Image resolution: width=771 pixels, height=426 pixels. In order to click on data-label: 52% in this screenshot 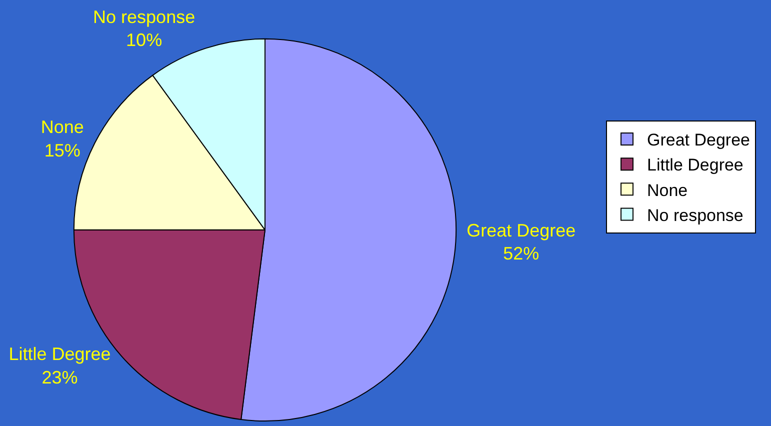, I will do `click(521, 254)`.